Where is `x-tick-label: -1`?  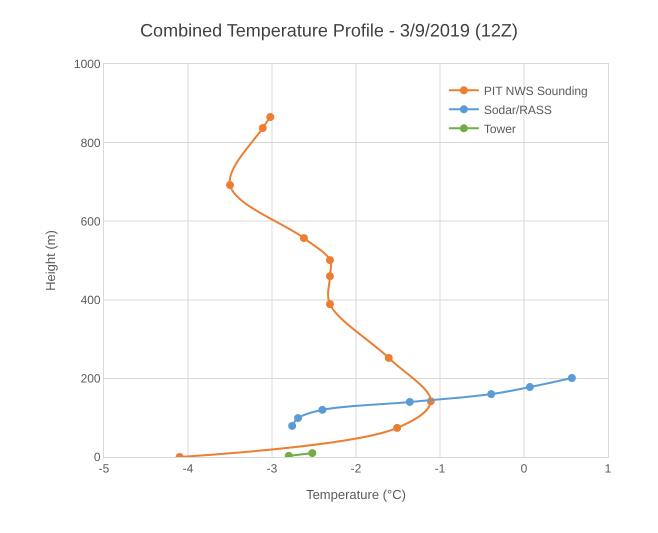
x-tick-label: -1 is located at coordinates (440, 468).